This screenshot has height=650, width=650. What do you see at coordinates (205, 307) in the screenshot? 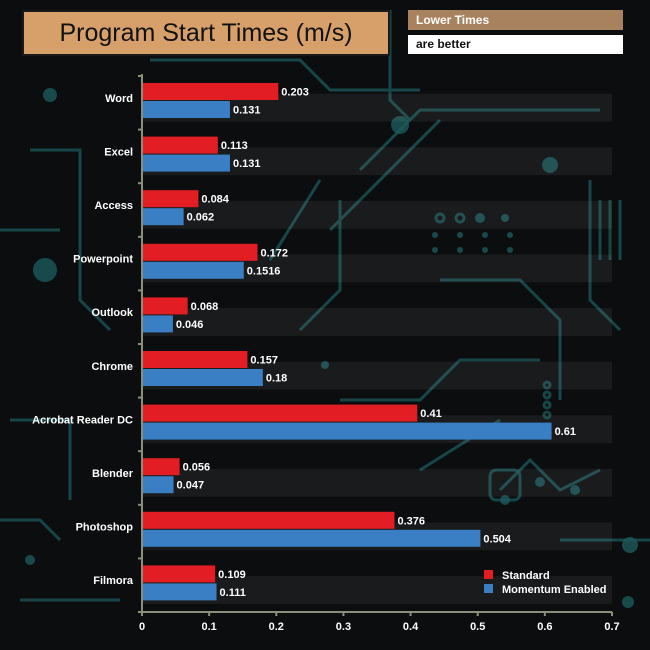
I see `data-label: 0.068` at bounding box center [205, 307].